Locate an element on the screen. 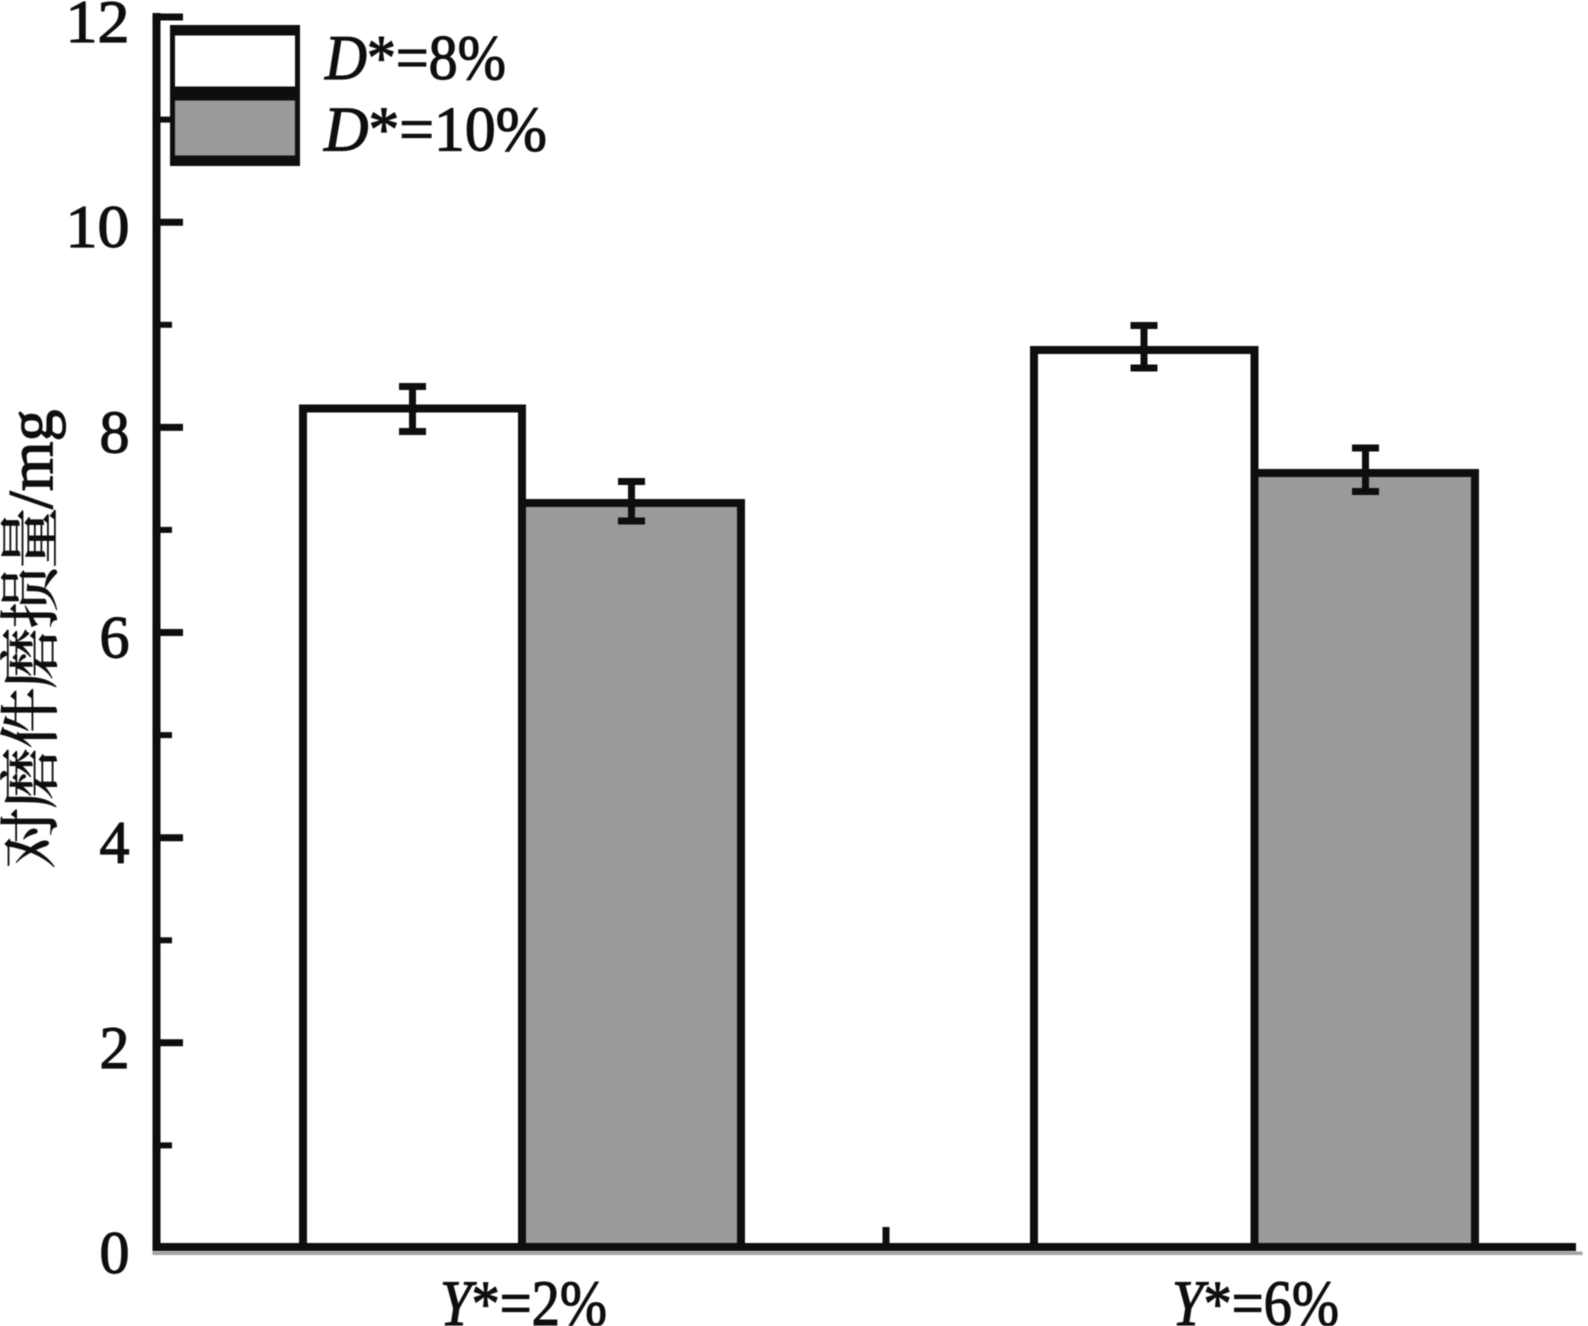 The image size is (1588, 1326). svg-text: 10 is located at coordinates (98, 227).